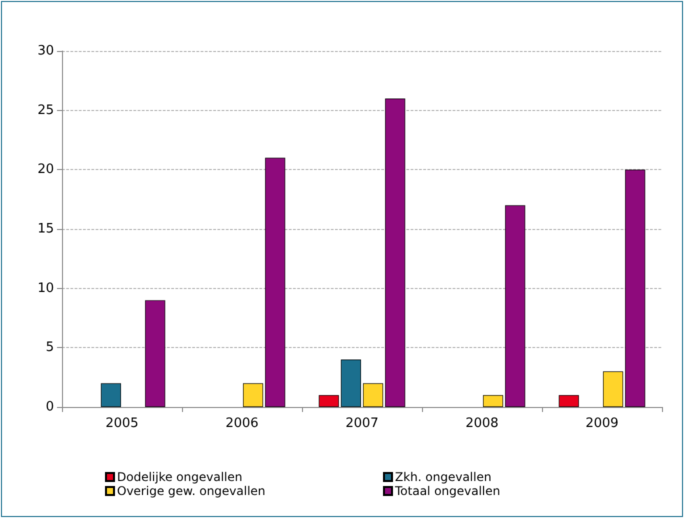 This screenshot has width=684, height=518. What do you see at coordinates (50, 348) in the screenshot?
I see `y-tick-label: 5` at bounding box center [50, 348].